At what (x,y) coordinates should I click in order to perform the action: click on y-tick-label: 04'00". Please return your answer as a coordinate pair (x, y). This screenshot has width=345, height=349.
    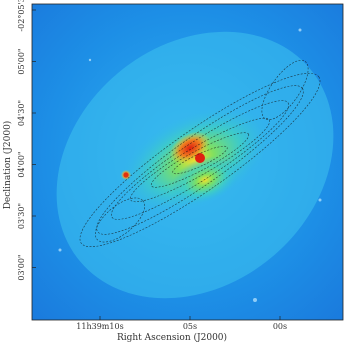
    Looking at the image, I should click on (21, 164).